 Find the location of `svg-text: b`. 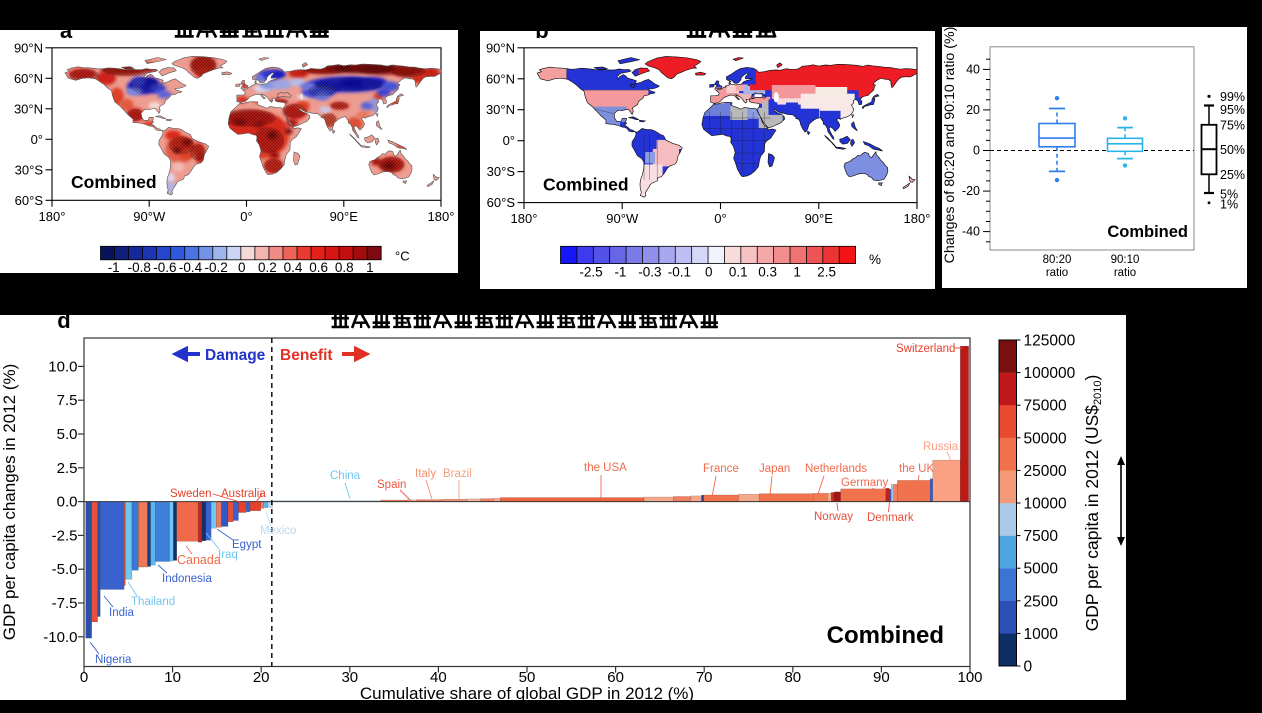

svg-text: b is located at coordinates (541, 37).